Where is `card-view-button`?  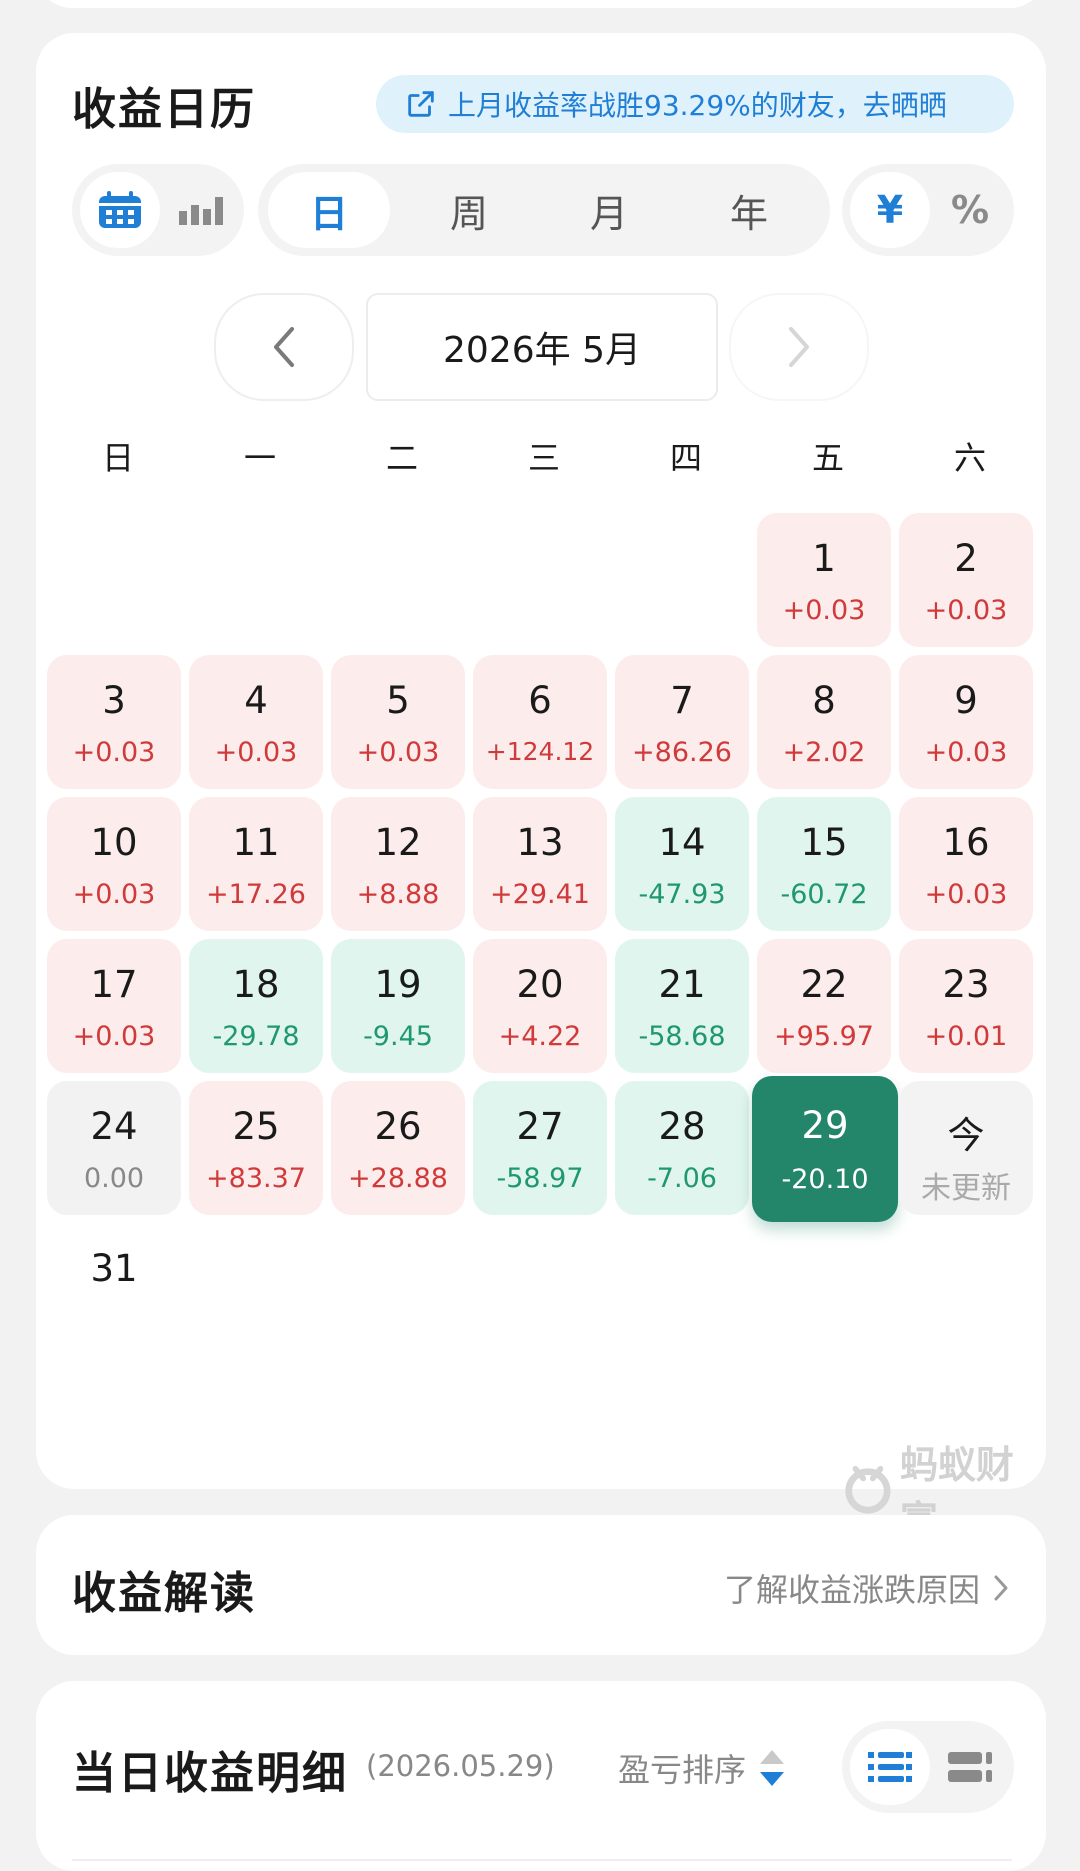 card-view-button is located at coordinates (970, 1767).